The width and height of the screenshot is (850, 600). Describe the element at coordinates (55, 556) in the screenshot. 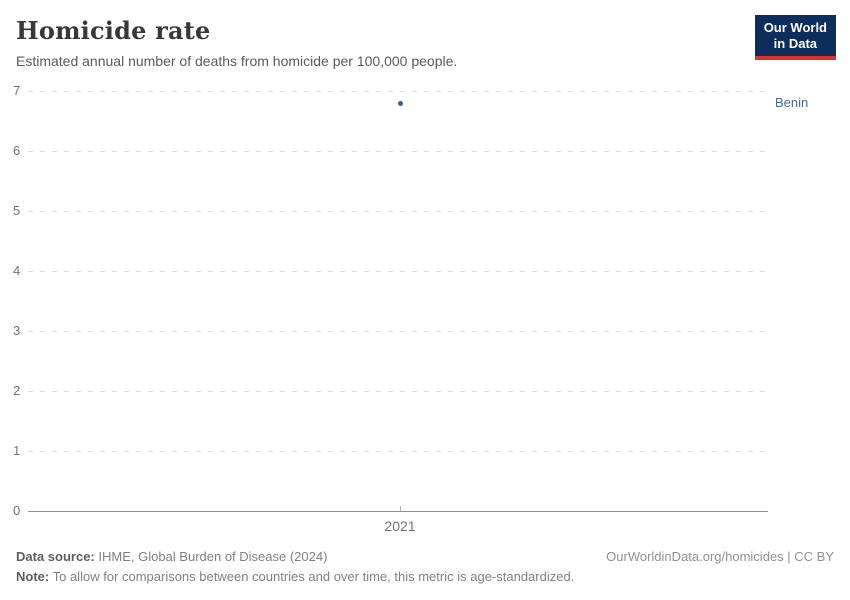

I see `data-source-label: Data source:` at that location.